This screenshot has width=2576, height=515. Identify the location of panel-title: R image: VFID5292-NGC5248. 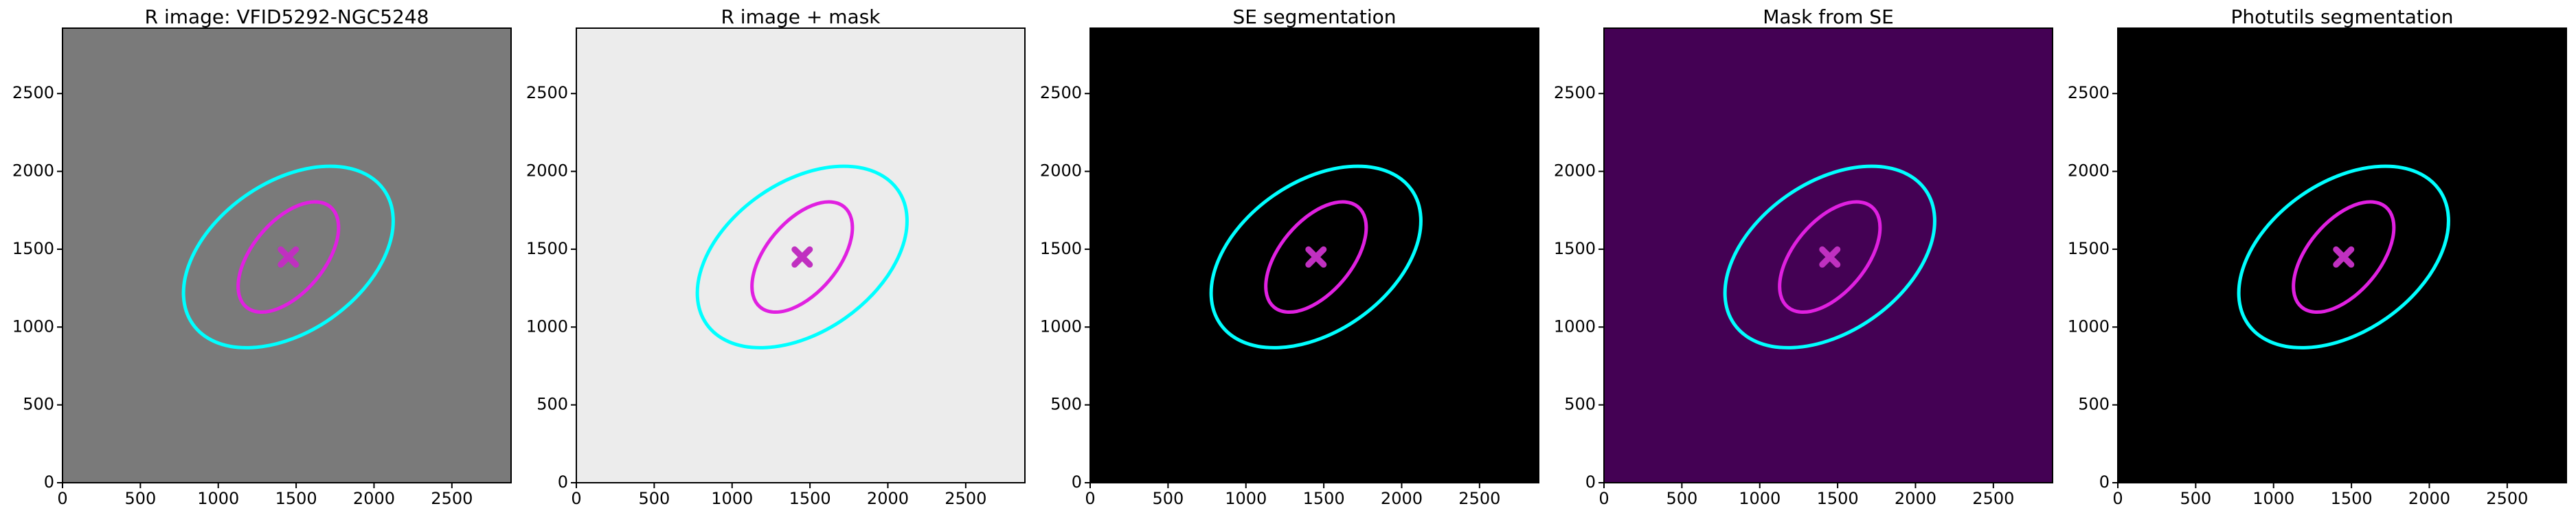
(287, 16).